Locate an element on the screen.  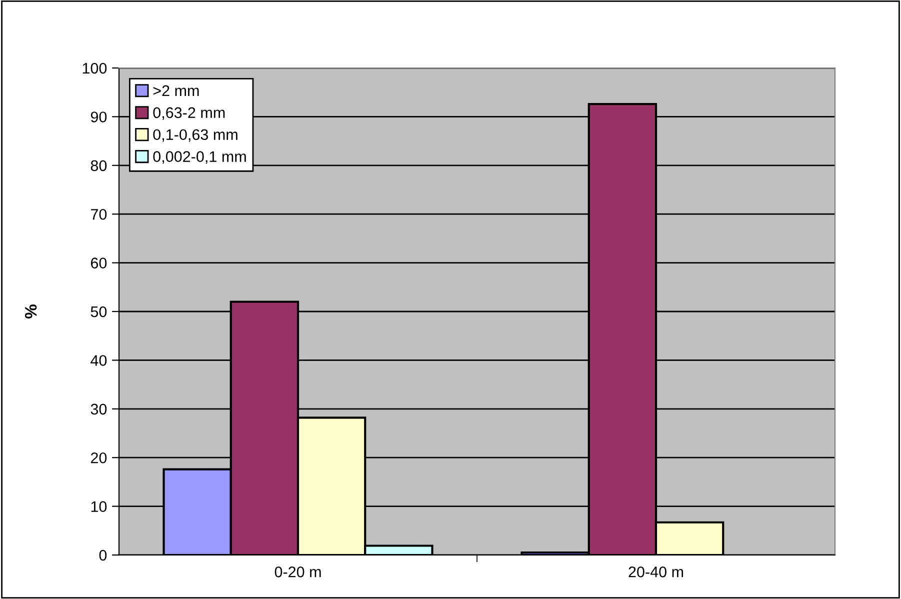
legend-label: 0,63-2 mm is located at coordinates (189, 113).